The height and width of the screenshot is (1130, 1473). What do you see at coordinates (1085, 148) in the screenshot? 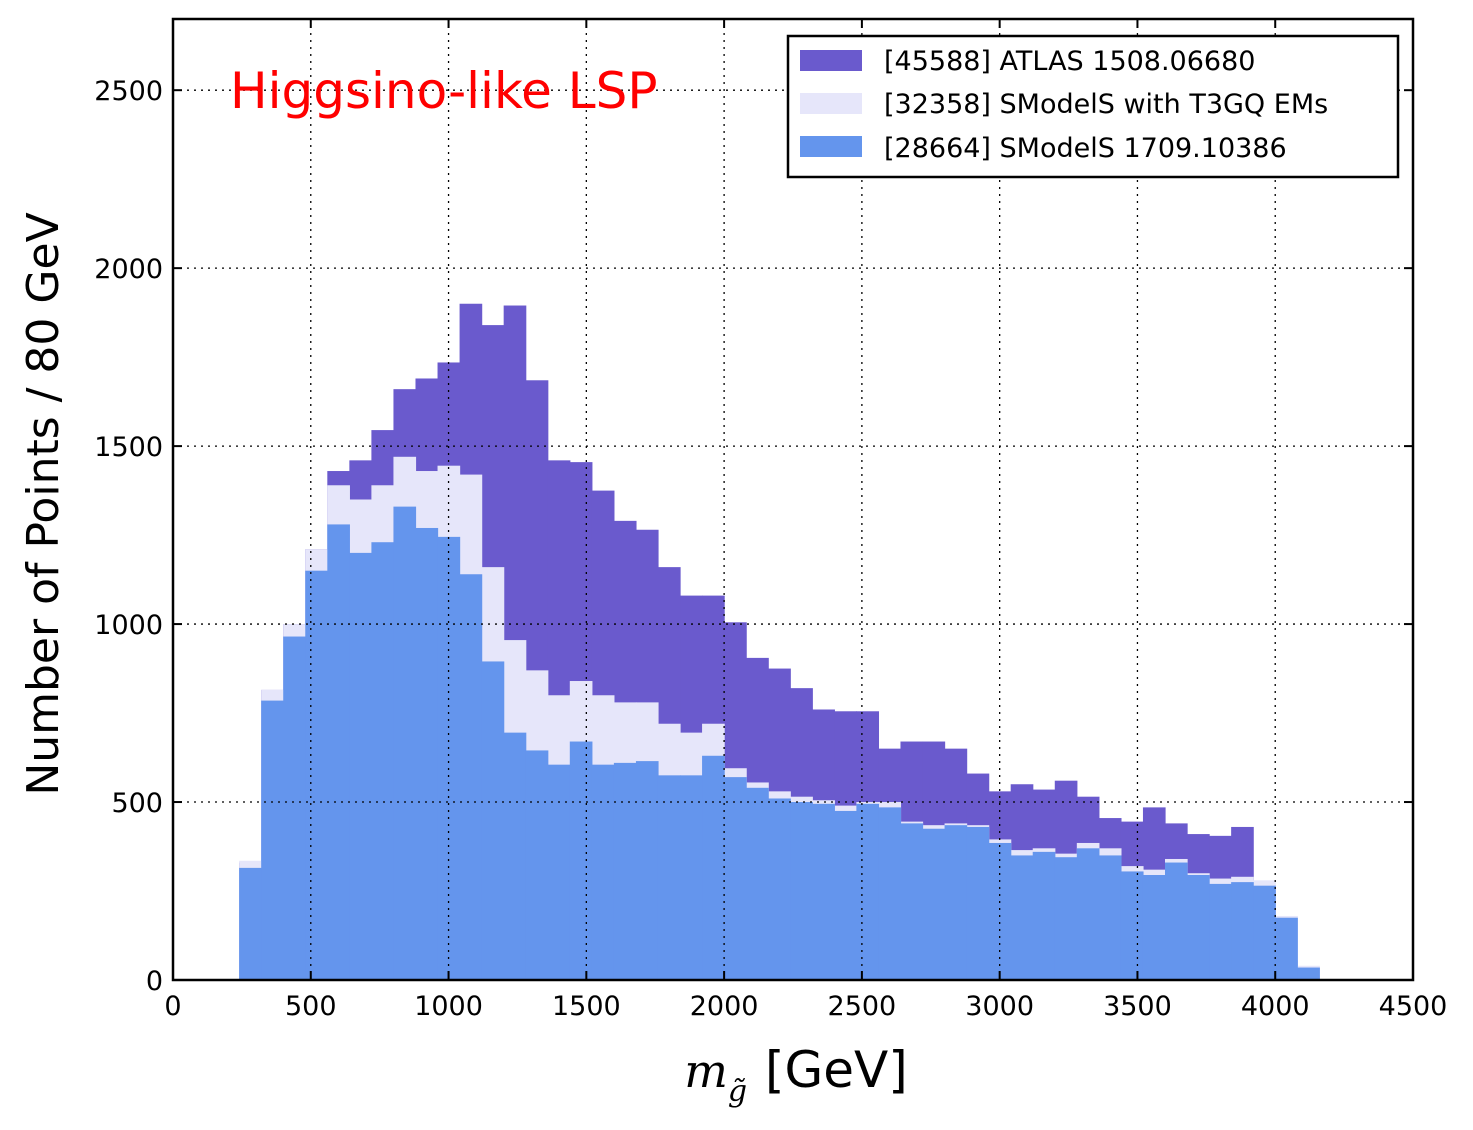
I see `legend-label-smodels: [28664] SModelS 1709.10386` at bounding box center [1085, 148].